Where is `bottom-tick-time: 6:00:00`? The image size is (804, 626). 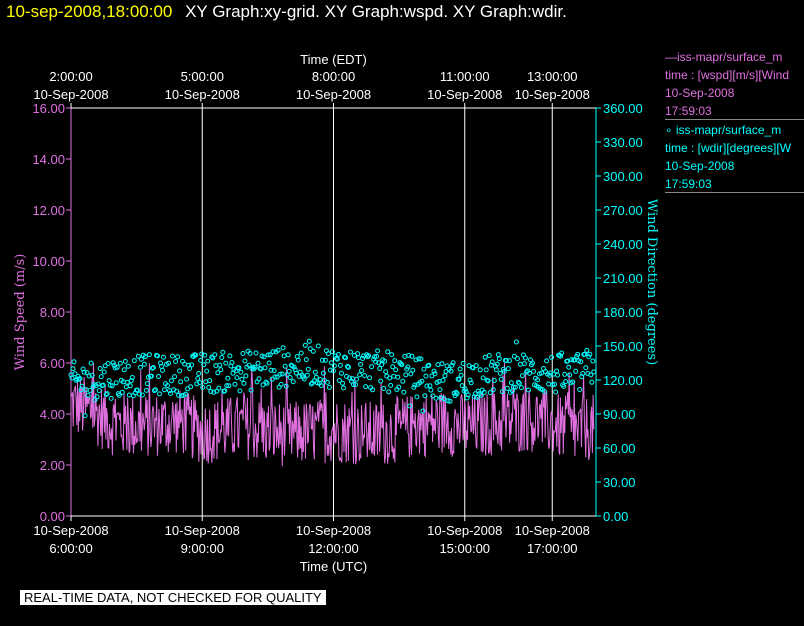
bottom-tick-time: 6:00:00 is located at coordinates (70, 548).